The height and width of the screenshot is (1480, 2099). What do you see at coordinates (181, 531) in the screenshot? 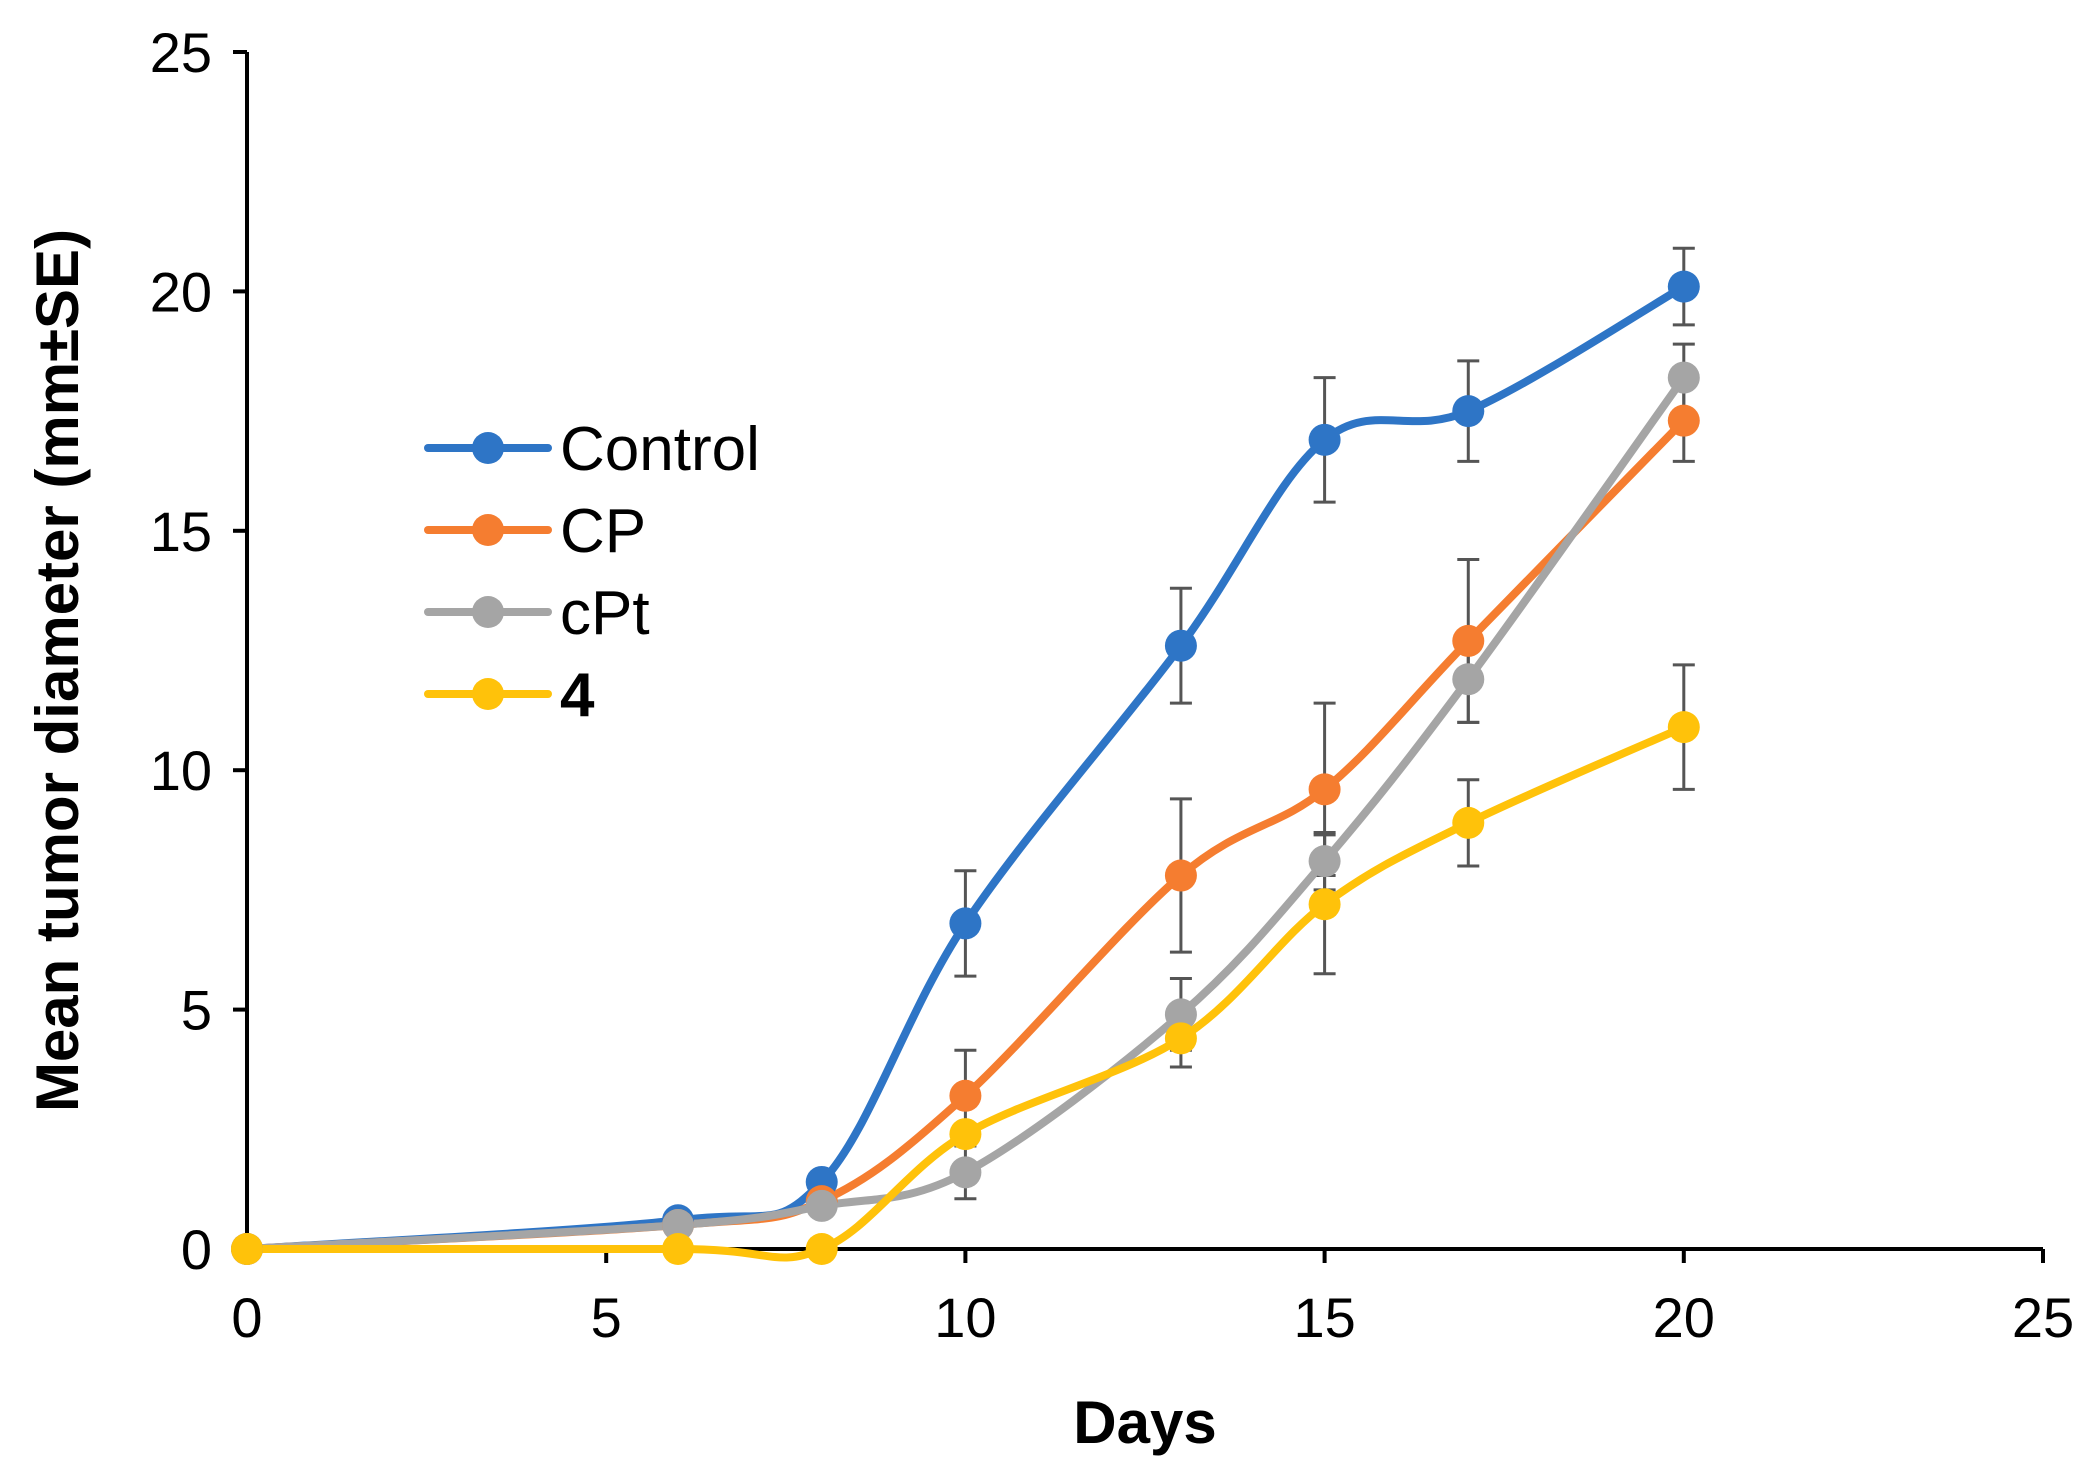
I see `y-tick-label: 15` at bounding box center [181, 531].